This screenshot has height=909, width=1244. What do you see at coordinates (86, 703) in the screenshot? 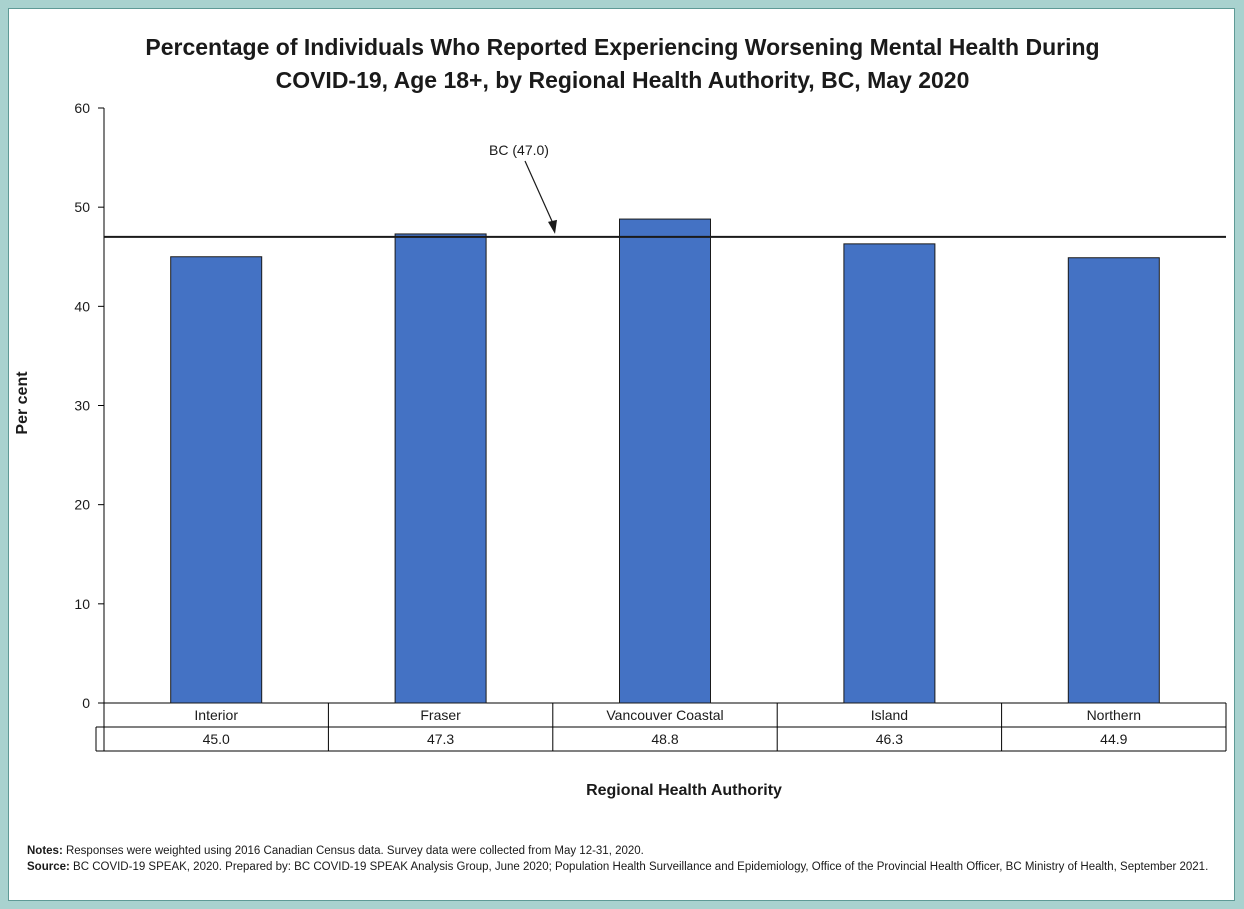
I see `y-tick-label: 0` at bounding box center [86, 703].